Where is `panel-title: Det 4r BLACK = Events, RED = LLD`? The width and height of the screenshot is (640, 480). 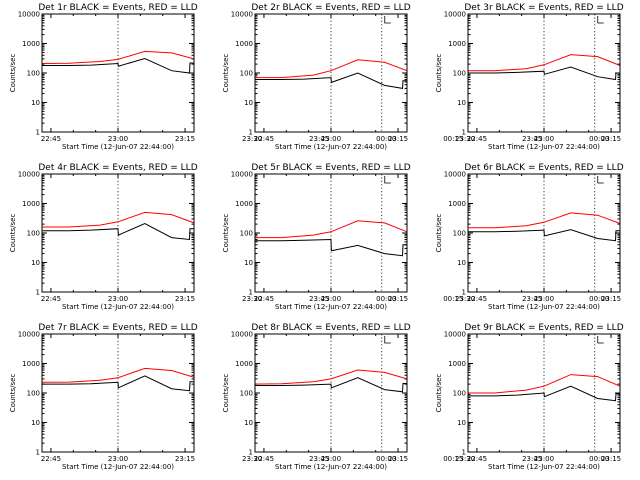
panel-title: Det 4r BLACK = Events, RED = LLD is located at coordinates (117, 168).